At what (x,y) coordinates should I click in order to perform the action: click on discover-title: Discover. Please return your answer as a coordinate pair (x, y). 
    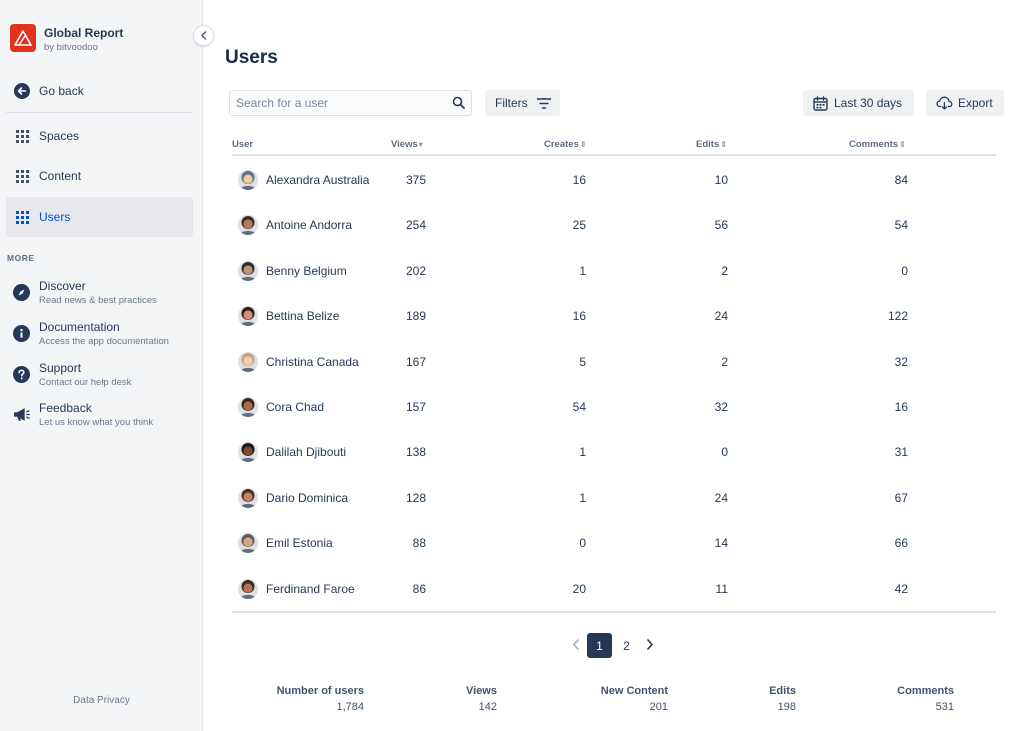
    Looking at the image, I should click on (62, 286).